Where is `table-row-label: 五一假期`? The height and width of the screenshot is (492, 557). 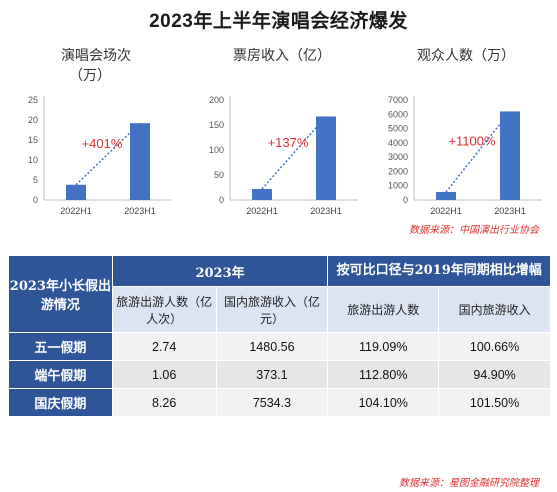
table-row-label: 五一假期 is located at coordinates (60, 346).